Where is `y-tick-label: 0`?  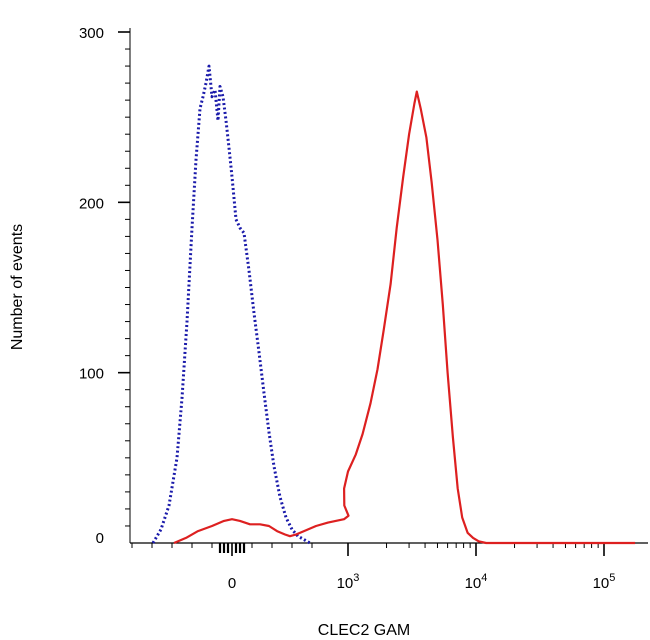
y-tick-label: 0 is located at coordinates (100, 538).